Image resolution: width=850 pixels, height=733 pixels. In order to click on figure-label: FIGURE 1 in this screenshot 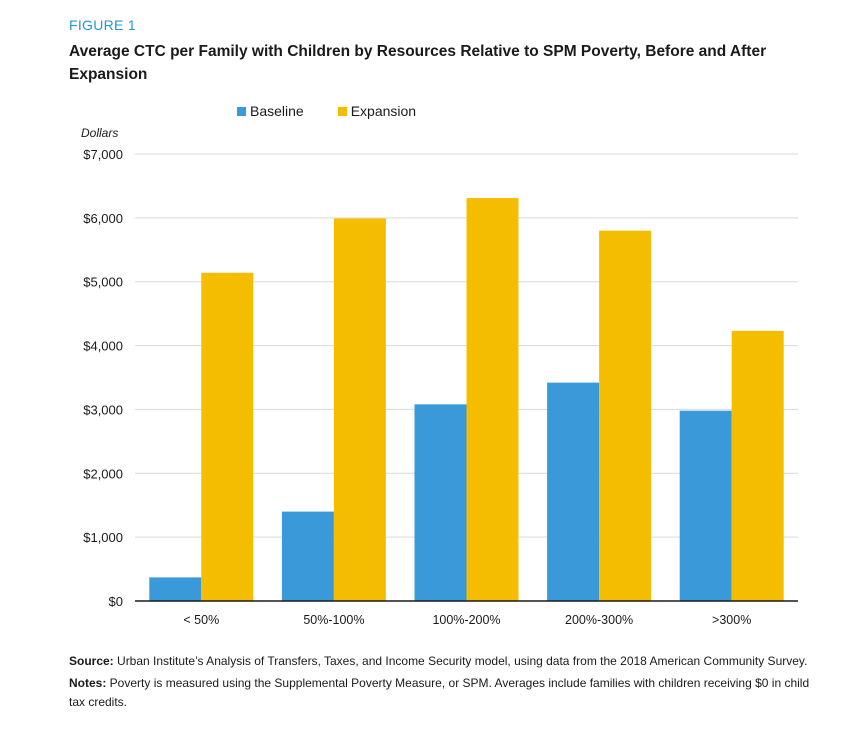, I will do `click(102, 25)`.